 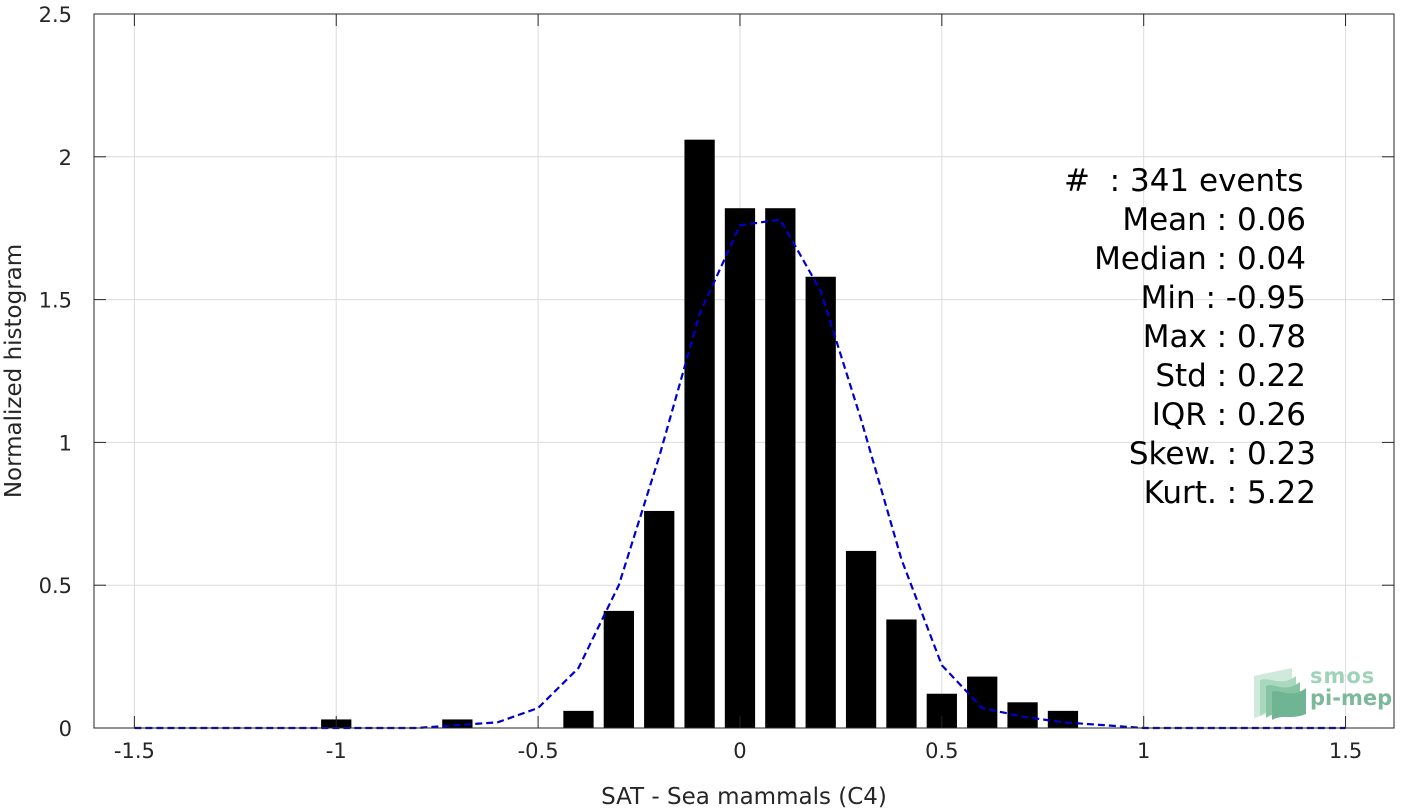 I want to click on x-tick-label: 1, so click(x=1143, y=751).